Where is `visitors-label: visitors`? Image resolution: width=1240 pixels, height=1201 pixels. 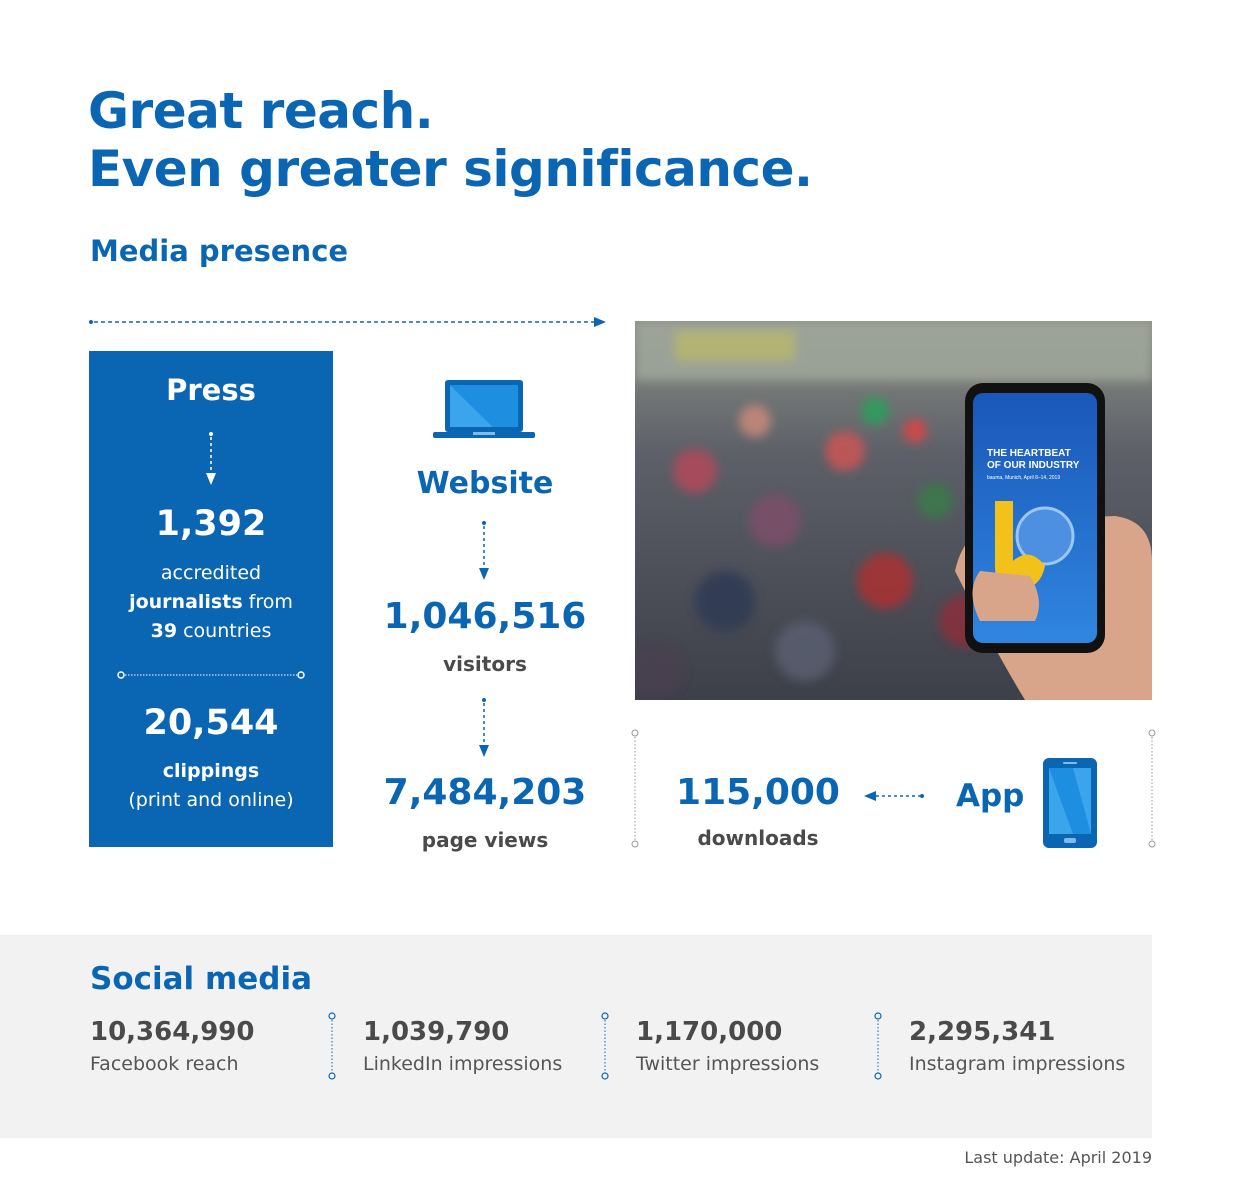 visitors-label: visitors is located at coordinates (485, 664).